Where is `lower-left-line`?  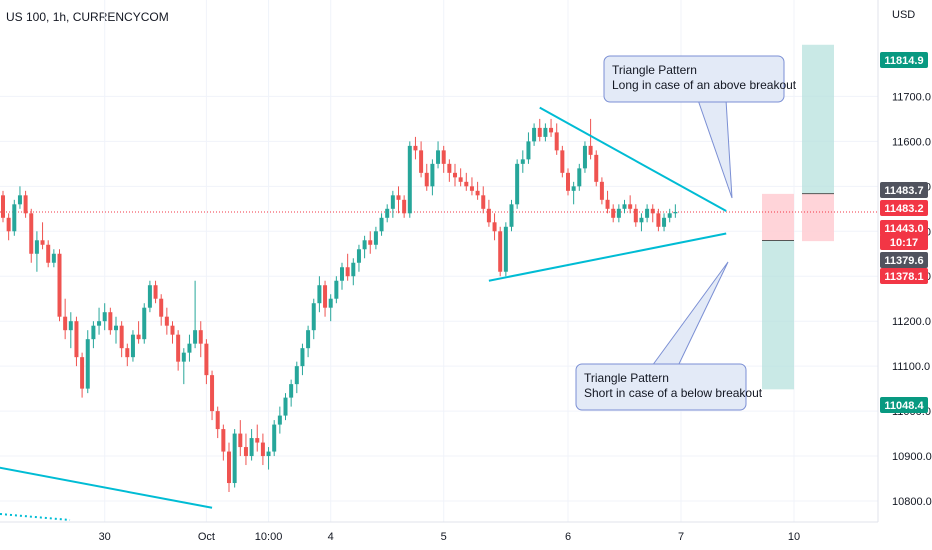 lower-left-line is located at coordinates (106, 487).